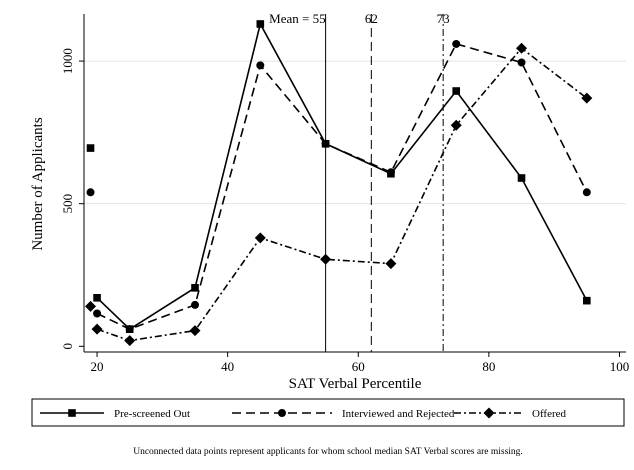 The width and height of the screenshot is (634, 470). Describe the element at coordinates (620, 366) in the screenshot. I see `x-tick-label: 100` at that location.